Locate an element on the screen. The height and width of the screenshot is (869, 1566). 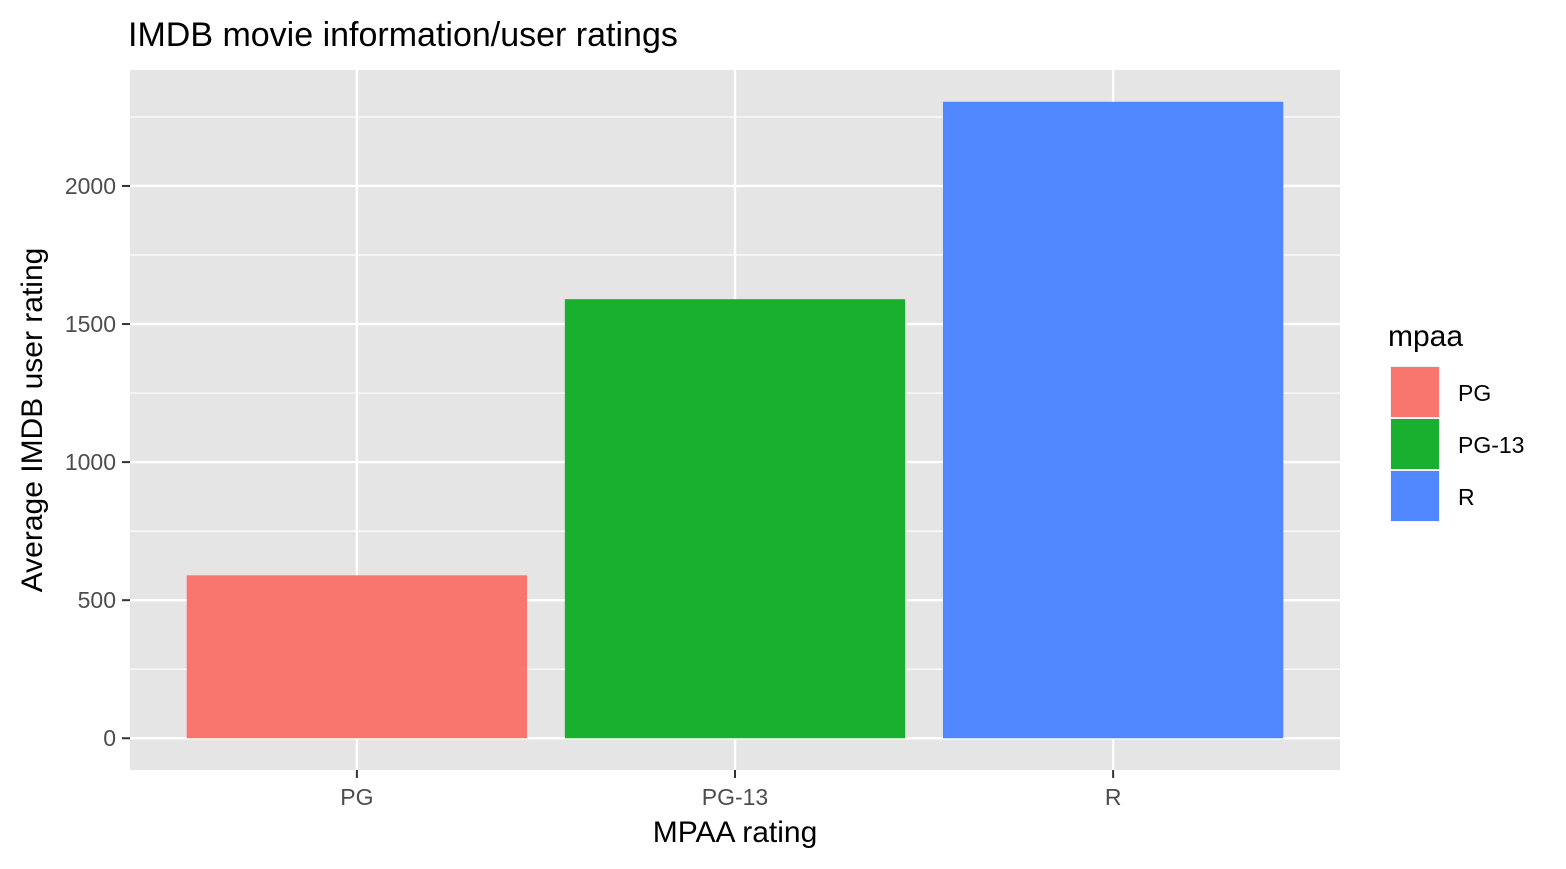
y-tick-label: 2000 is located at coordinates (90, 186).